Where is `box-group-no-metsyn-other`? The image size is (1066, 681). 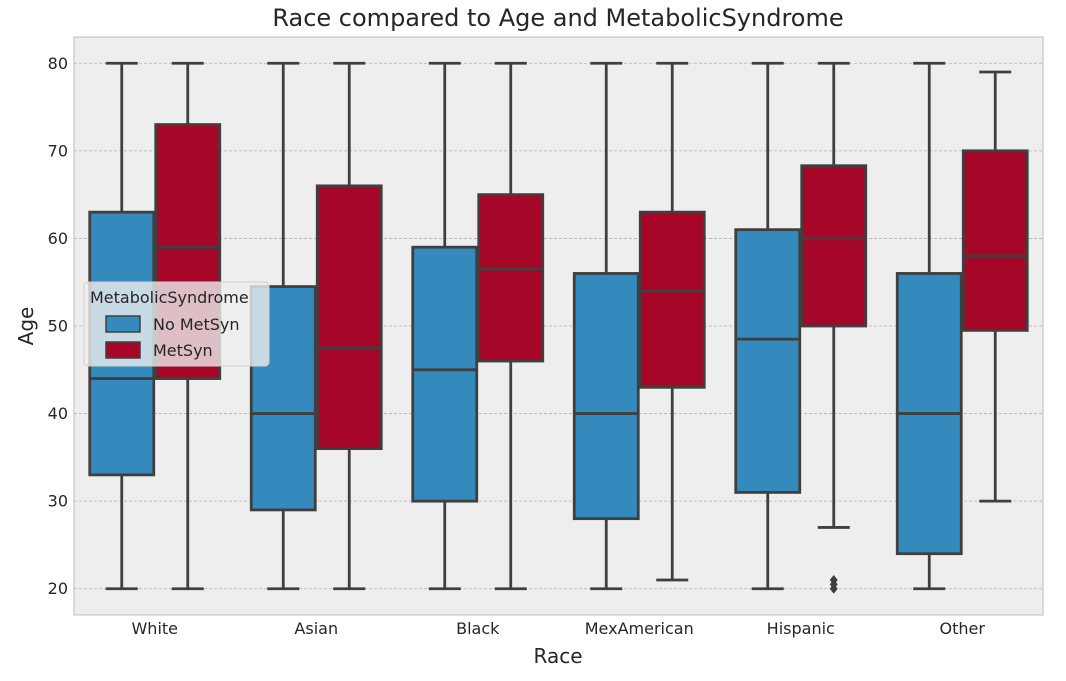 box-group-no-metsyn-other is located at coordinates (929, 326).